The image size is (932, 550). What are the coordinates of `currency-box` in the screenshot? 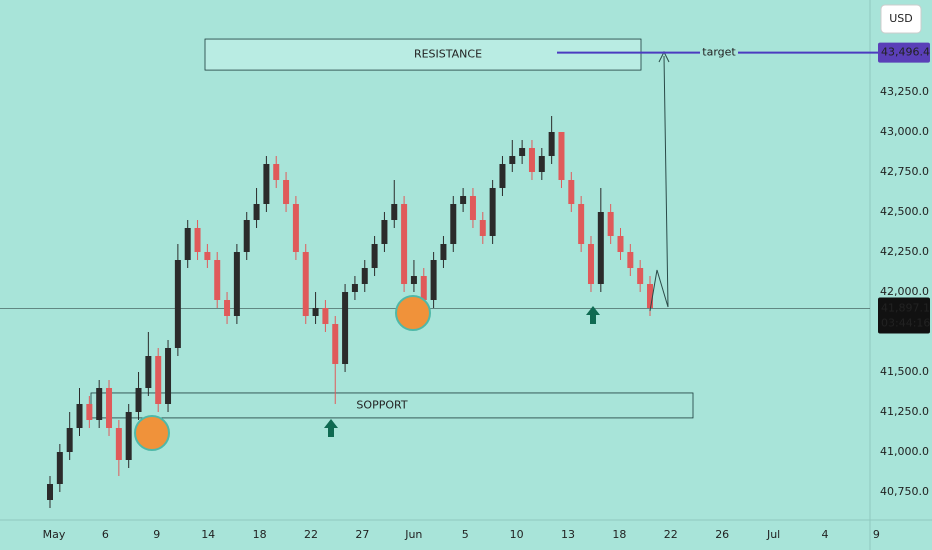 It's located at (901, 19).